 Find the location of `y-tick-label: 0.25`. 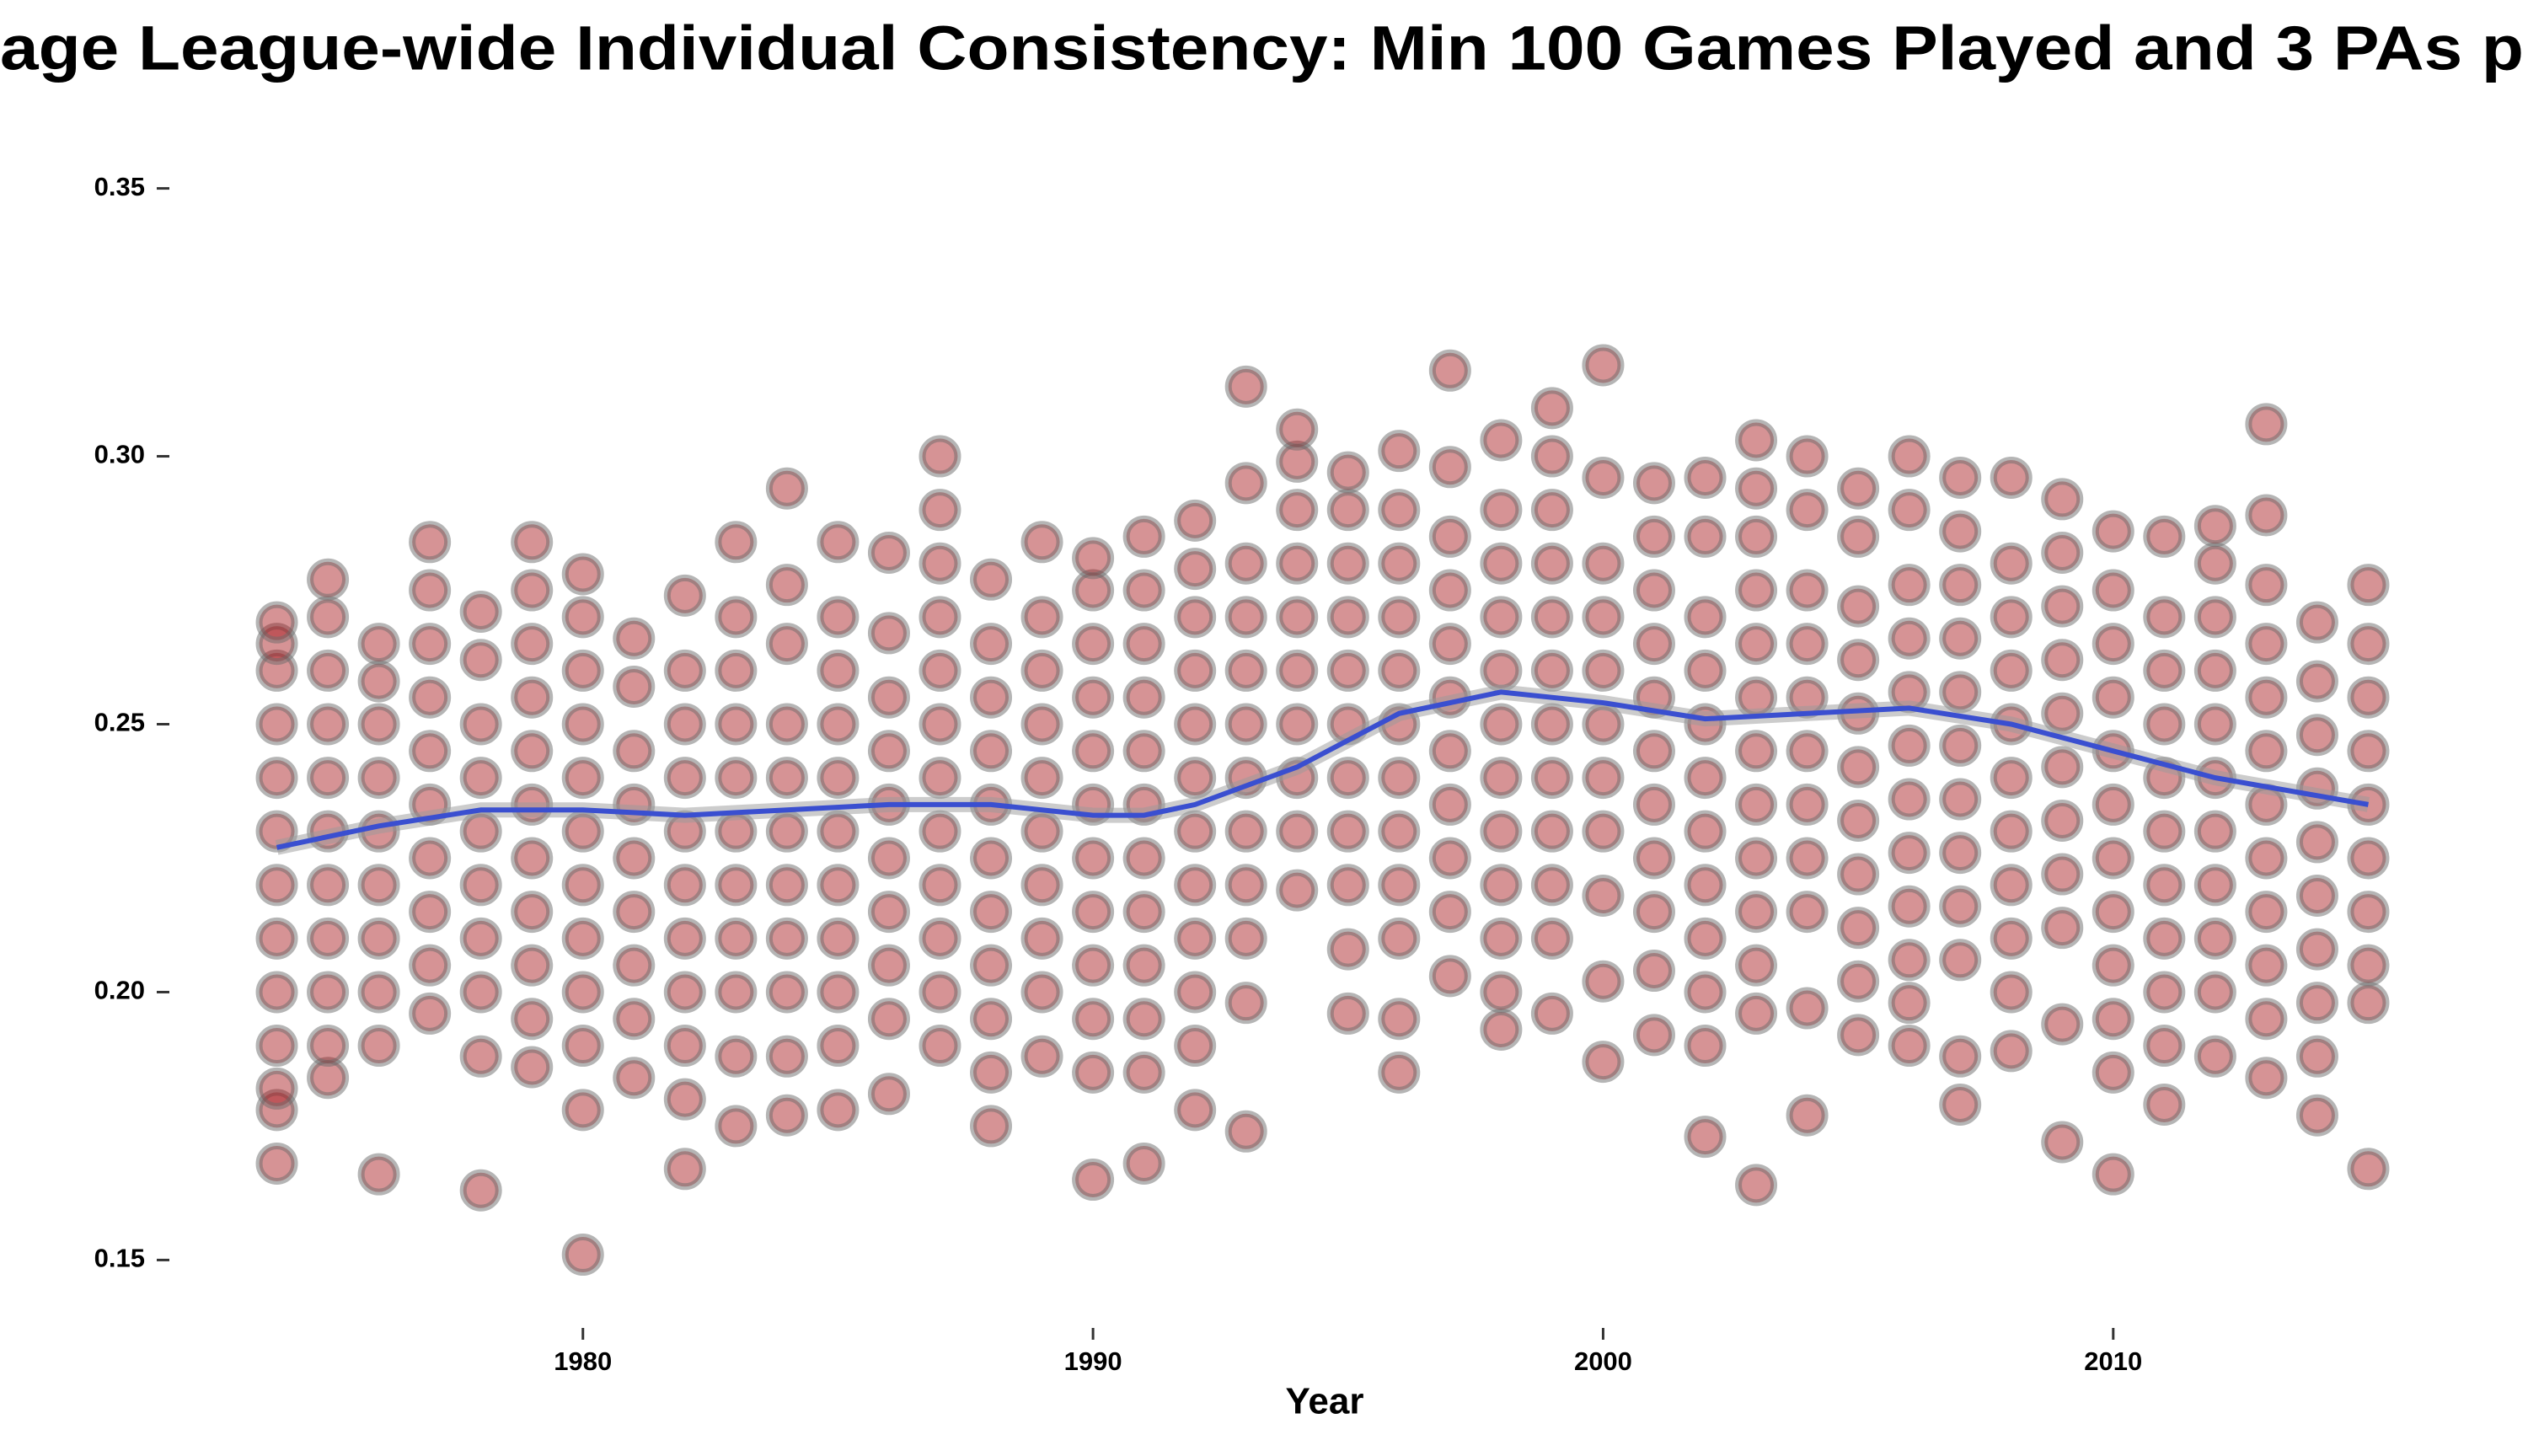

y-tick-label: 0.25 is located at coordinates (119, 722).